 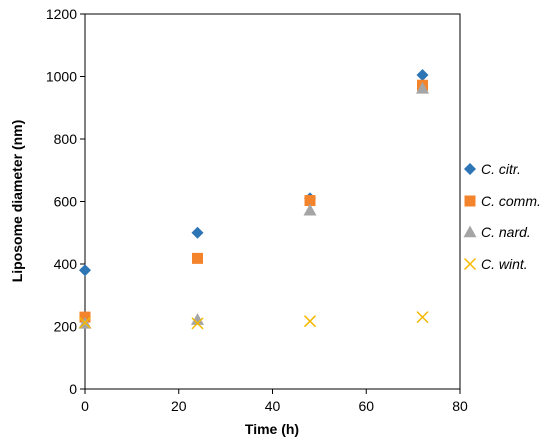 I want to click on y-tick-label: 1000, so click(x=61, y=77).